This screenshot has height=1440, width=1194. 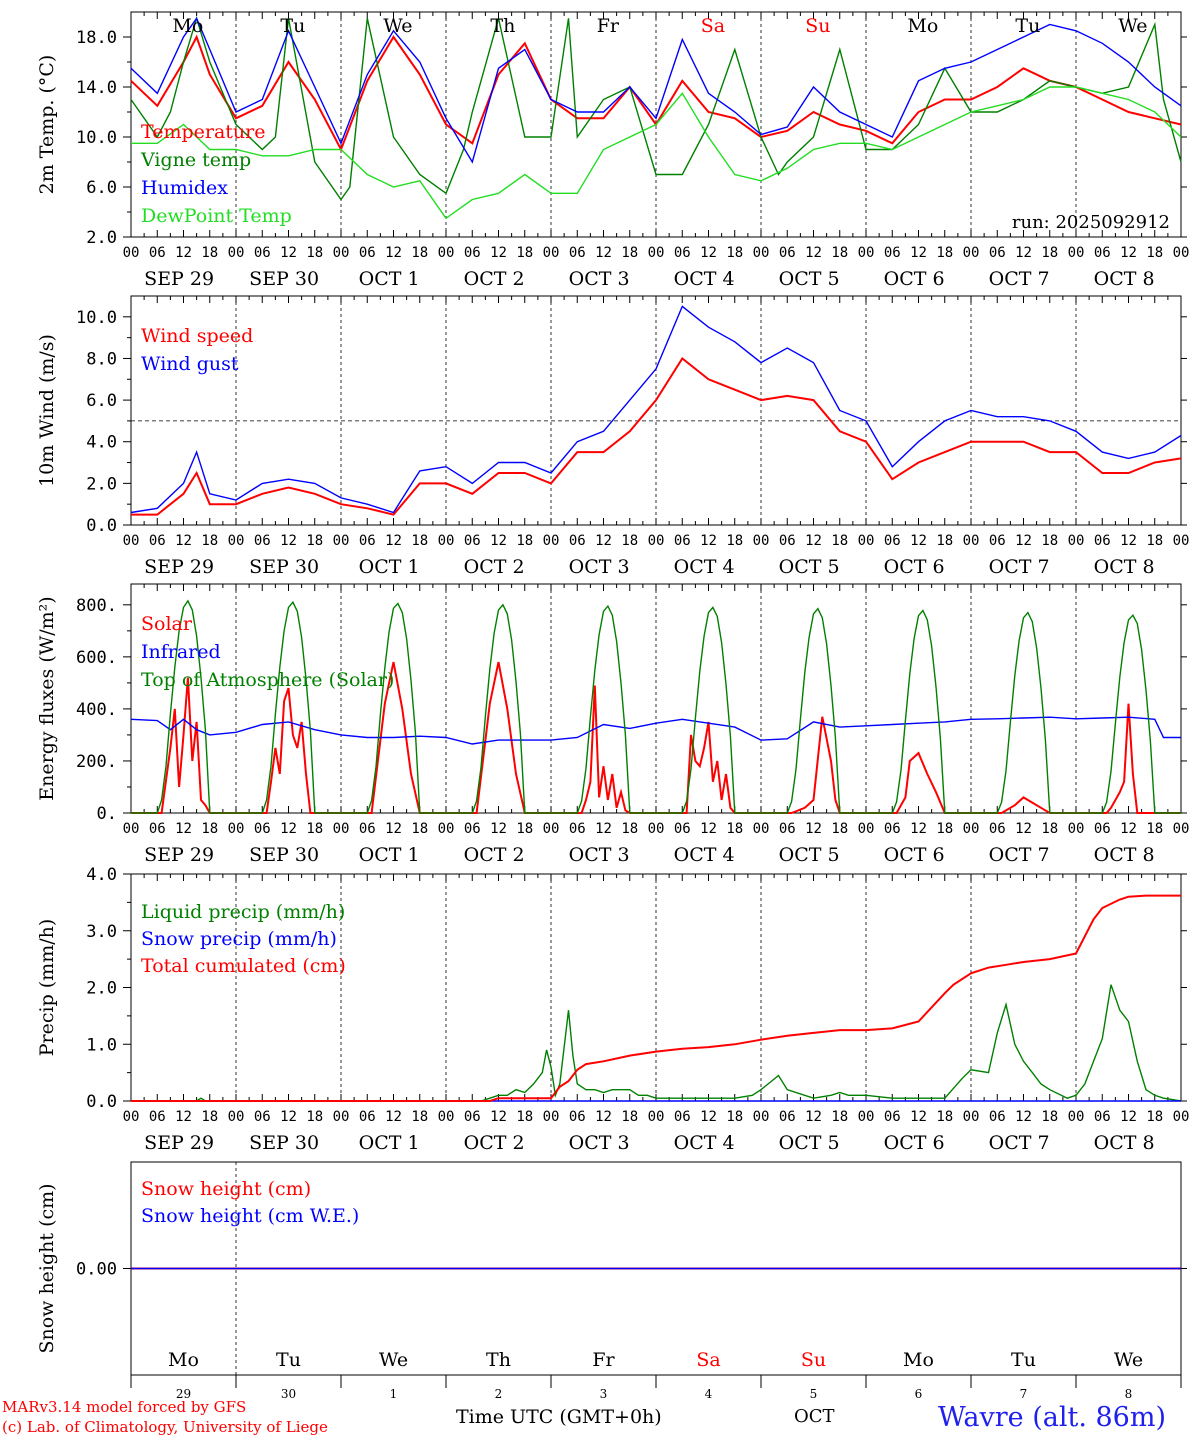 I want to click on y-tick-label: 3.0, so click(x=101, y=932).